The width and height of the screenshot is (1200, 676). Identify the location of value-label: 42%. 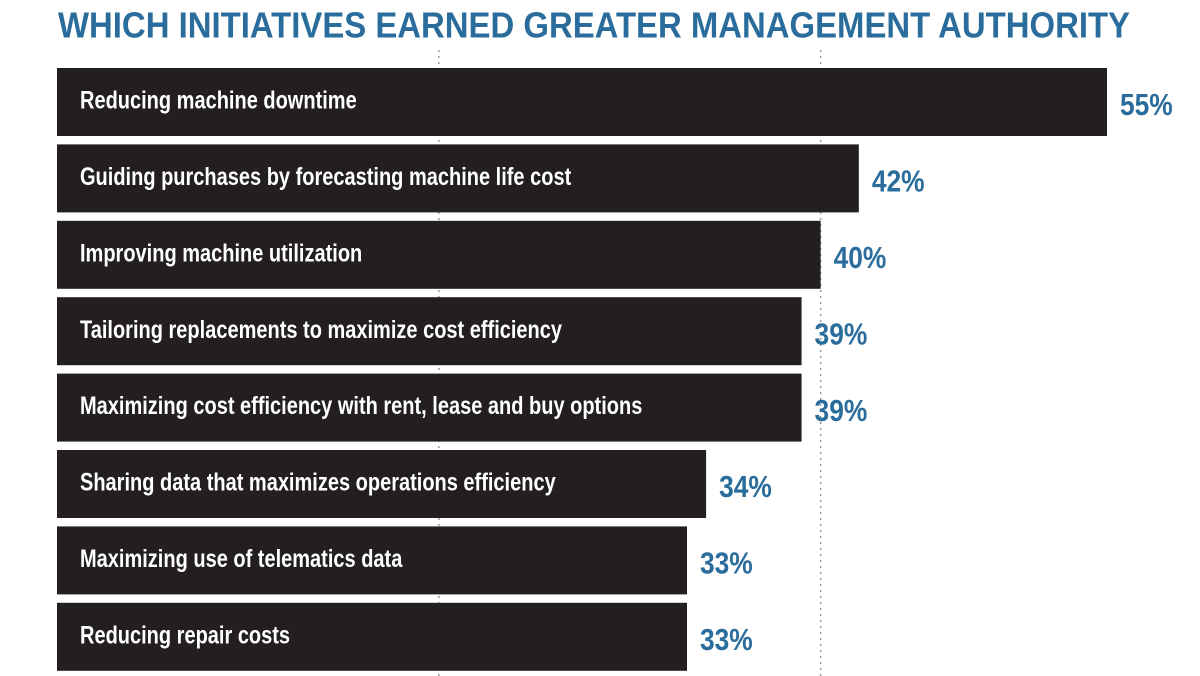
(898, 181).